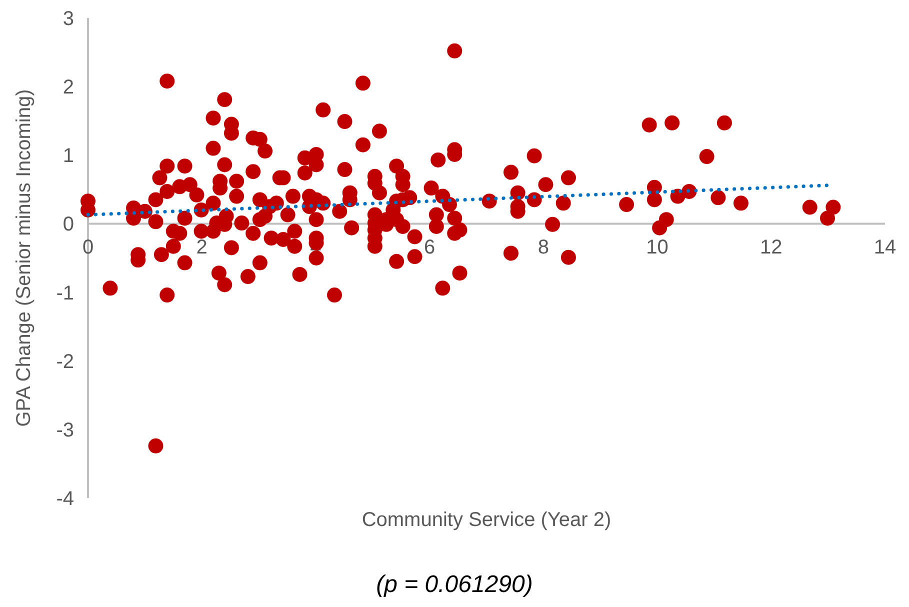 The image size is (909, 607). Describe the element at coordinates (24, 258) in the screenshot. I see `y-axis-title: GPA Change (Senior minus Incoming)` at that location.